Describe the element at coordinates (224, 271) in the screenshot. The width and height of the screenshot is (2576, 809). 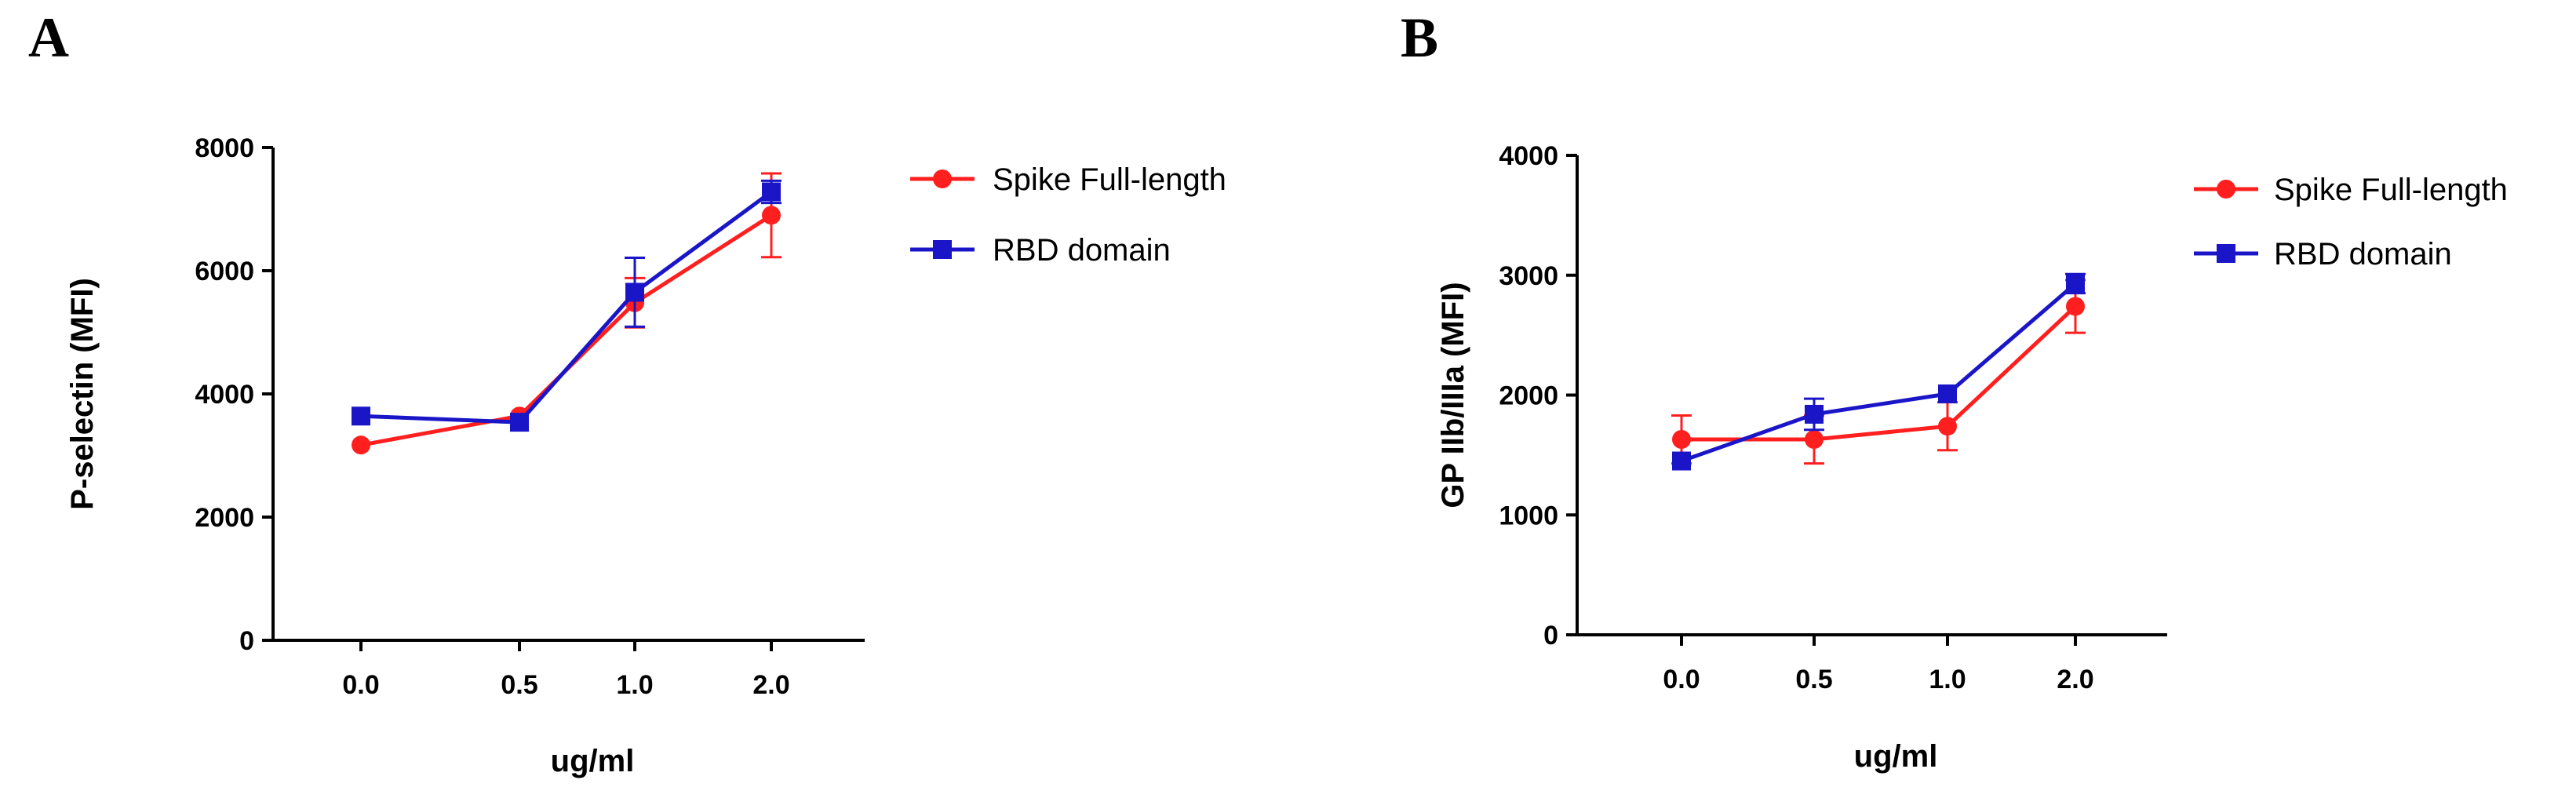
I see `y-tick-label: 6000` at that location.